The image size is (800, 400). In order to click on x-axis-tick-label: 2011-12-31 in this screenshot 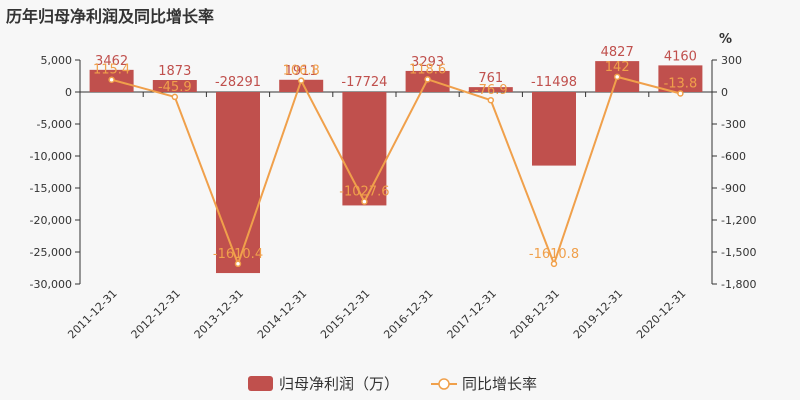, I will do `click(92, 314)`.